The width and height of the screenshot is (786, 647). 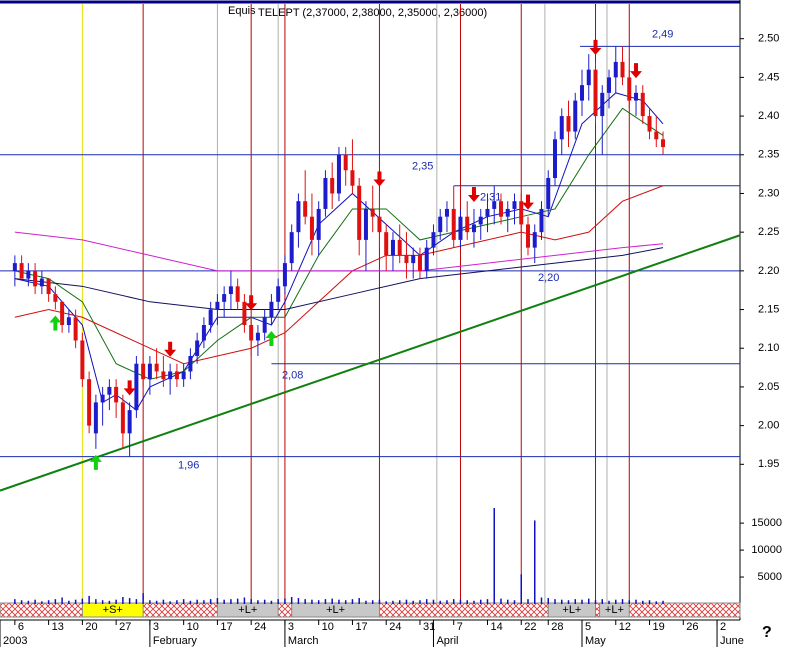 I want to click on level-label: 2,08, so click(x=292, y=376).